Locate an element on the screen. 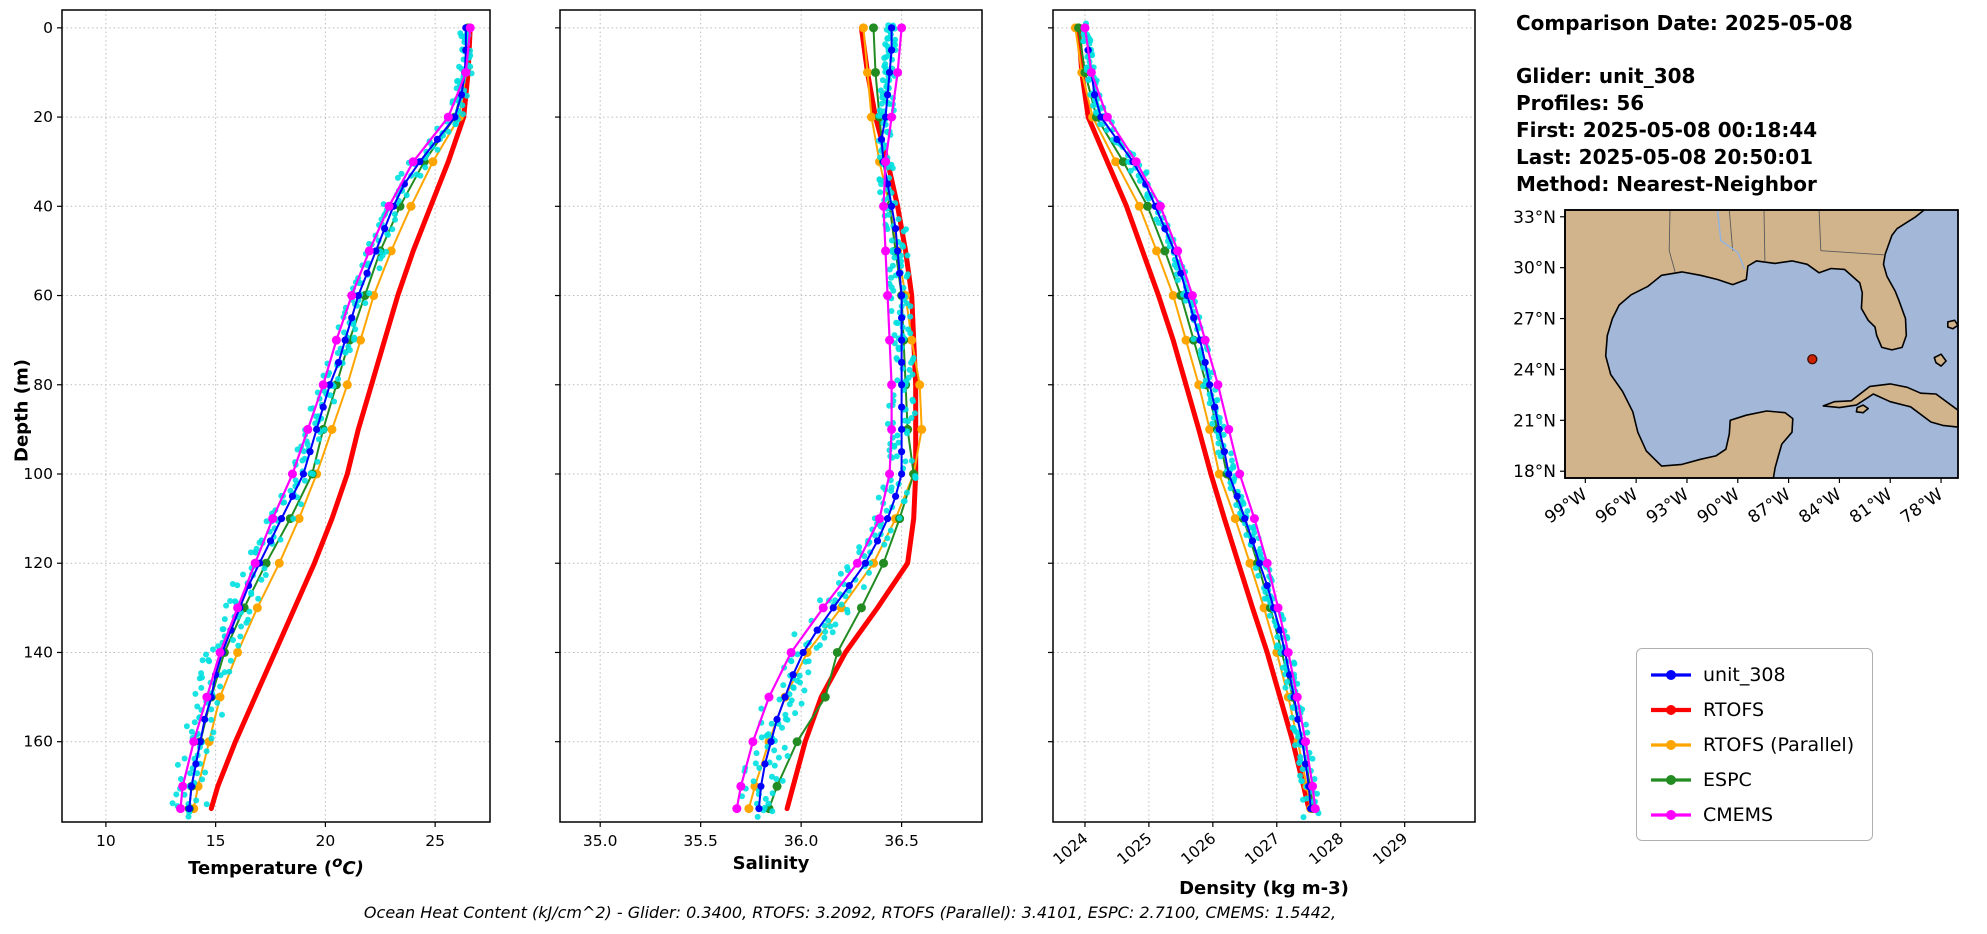 The image size is (1987, 934). legend-item-label: unit_308 is located at coordinates (1744, 674).